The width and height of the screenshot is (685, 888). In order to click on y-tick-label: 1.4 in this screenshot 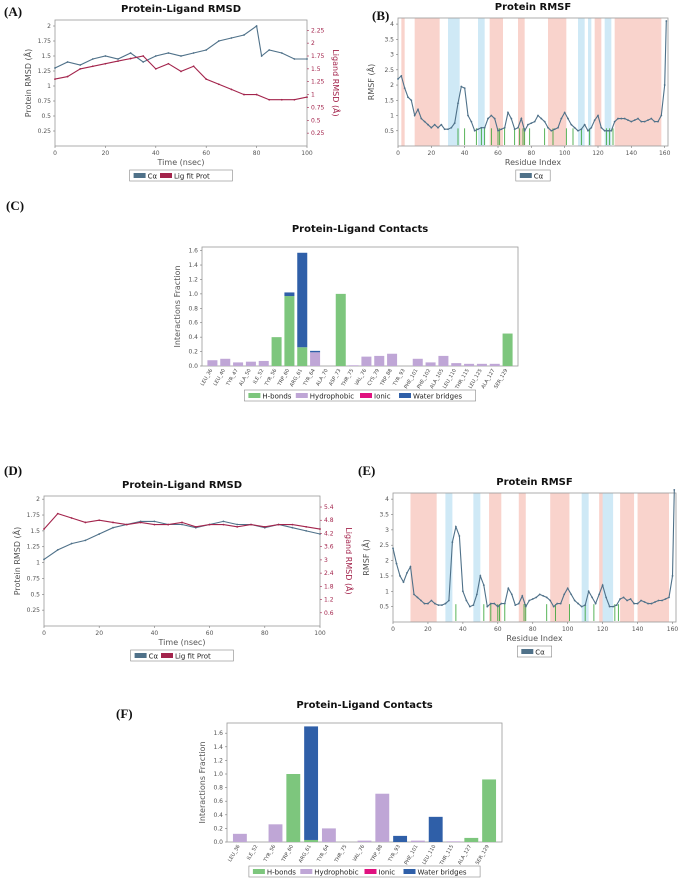, I will do `click(218, 747)`.